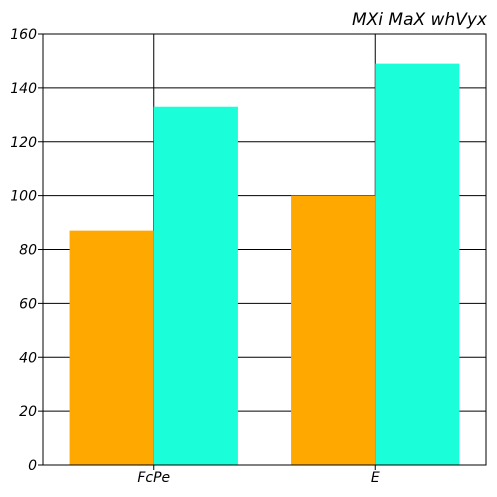 The width and height of the screenshot is (497, 497). What do you see at coordinates (23, 35) in the screenshot?
I see `y-tick-label: 160` at bounding box center [23, 35].